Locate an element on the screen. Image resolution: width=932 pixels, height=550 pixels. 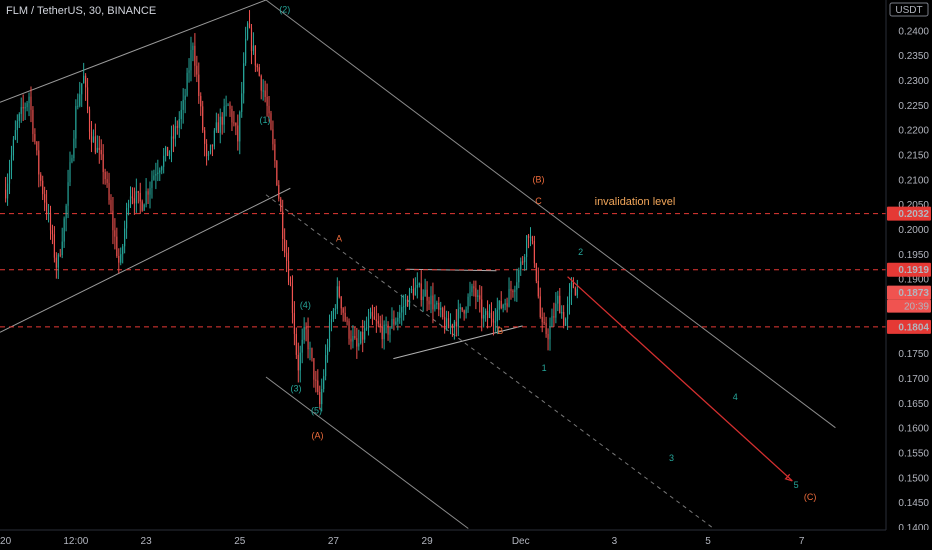
price-tick-label: 0.1950 is located at coordinates (913, 255).